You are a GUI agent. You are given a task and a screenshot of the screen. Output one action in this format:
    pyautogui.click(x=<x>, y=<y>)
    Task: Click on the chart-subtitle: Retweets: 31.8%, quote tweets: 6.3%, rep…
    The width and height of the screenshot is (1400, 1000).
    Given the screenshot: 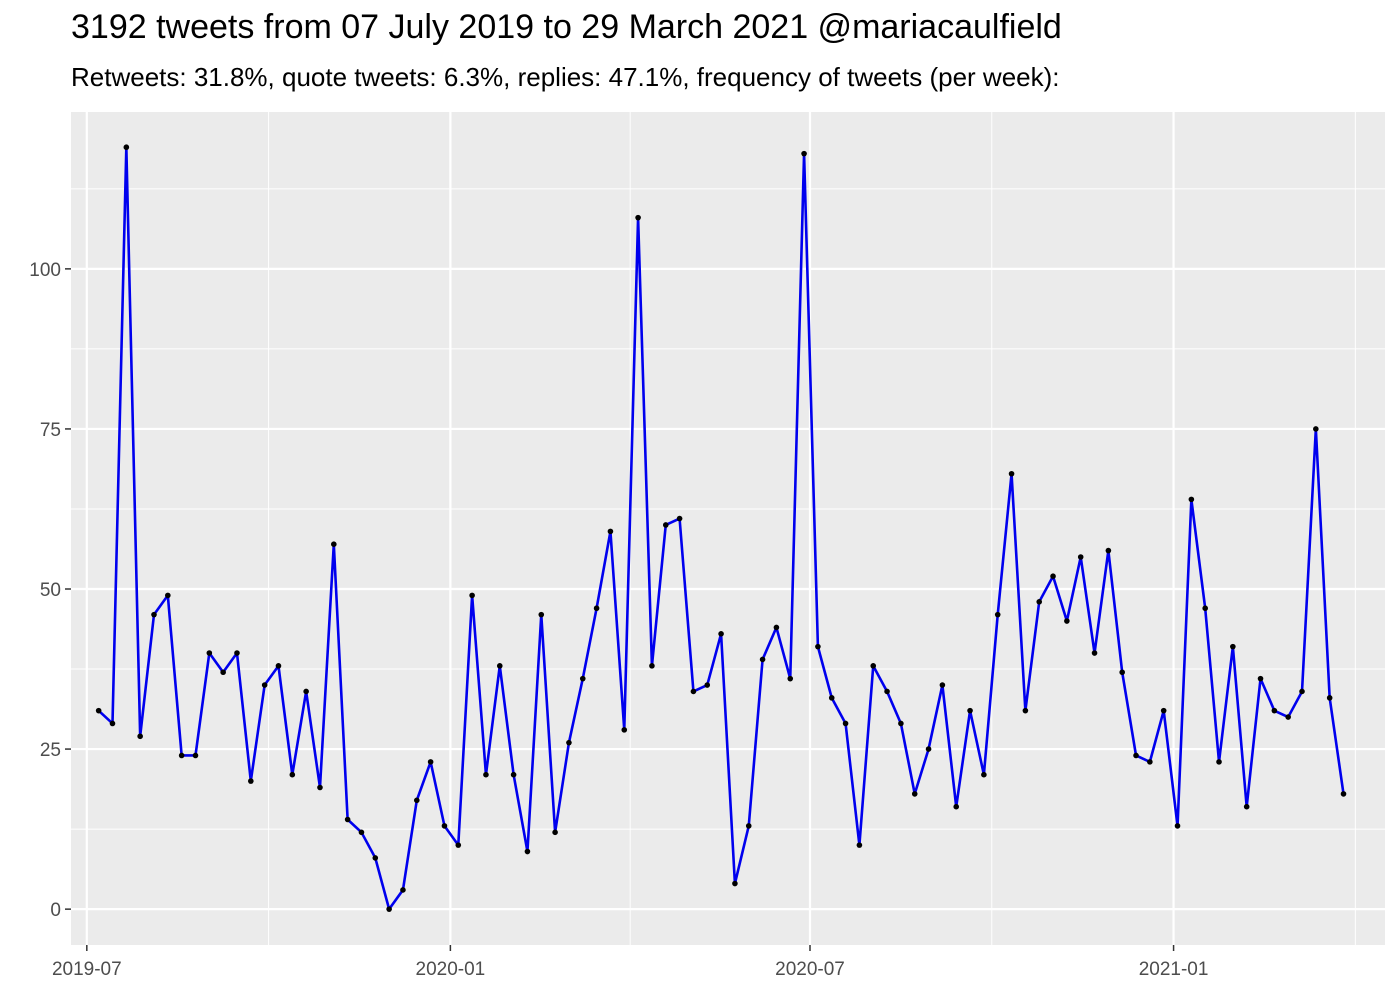 What is the action you would take?
    pyautogui.click(x=565, y=77)
    